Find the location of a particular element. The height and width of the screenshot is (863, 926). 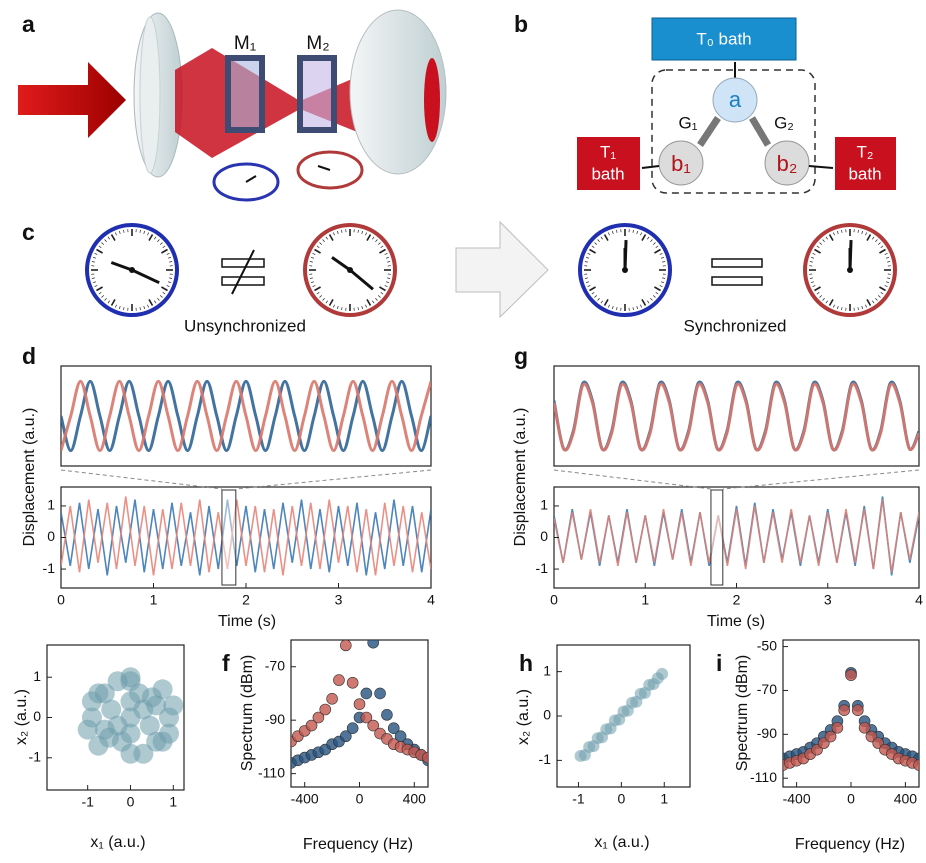

panel-label: h is located at coordinates (526, 663).